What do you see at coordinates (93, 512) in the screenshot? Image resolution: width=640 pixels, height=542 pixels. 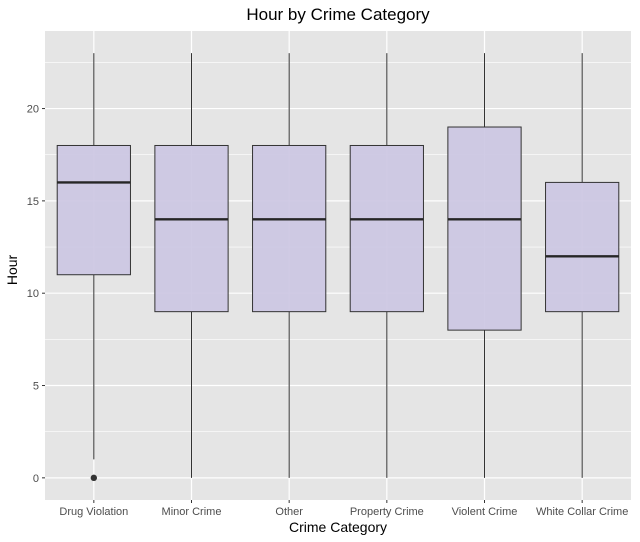 I see `x-tick-label: Drug Violation` at bounding box center [93, 512].